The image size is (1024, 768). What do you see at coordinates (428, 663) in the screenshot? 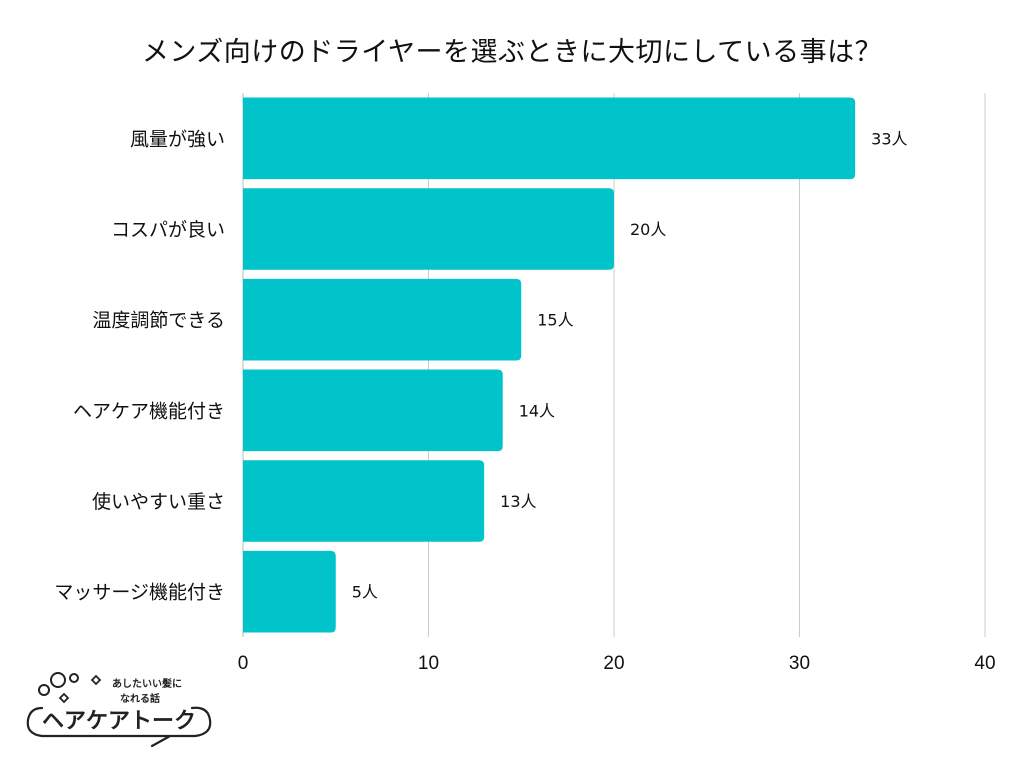
I see `x-tick-label: 10` at bounding box center [428, 663].